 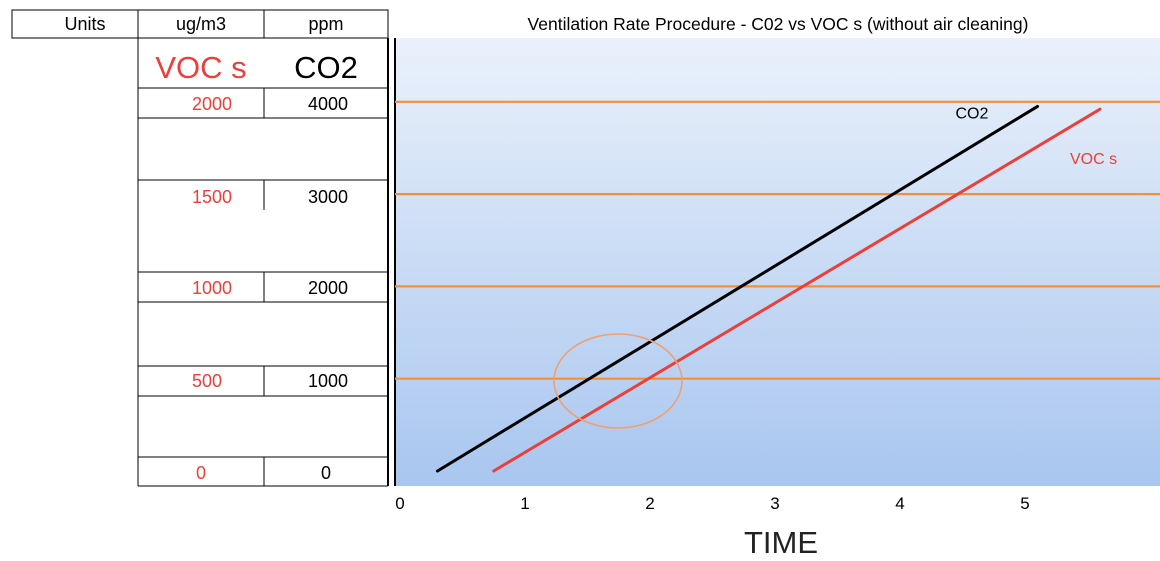 What do you see at coordinates (399, 503) in the screenshot?
I see `x-tick-label: 0` at bounding box center [399, 503].